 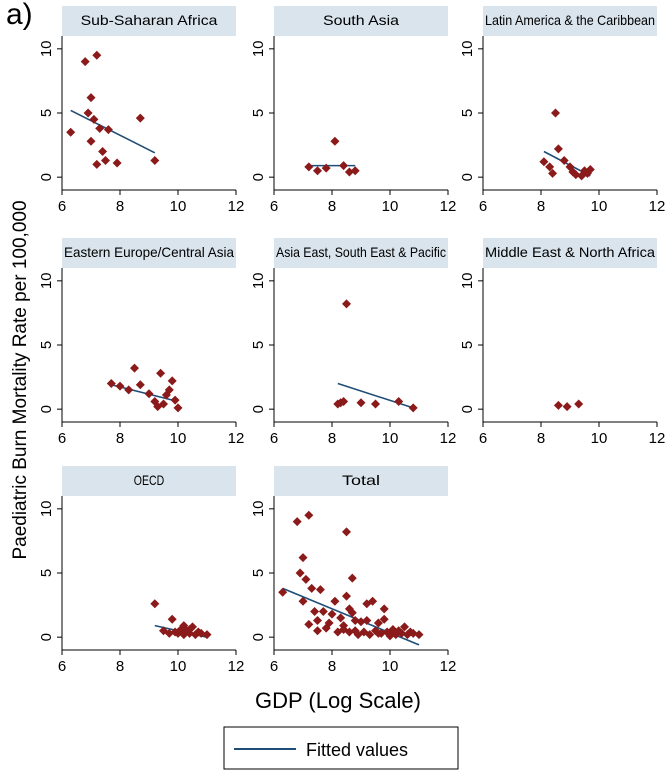 I want to click on panel-title: Total, so click(x=361, y=480).